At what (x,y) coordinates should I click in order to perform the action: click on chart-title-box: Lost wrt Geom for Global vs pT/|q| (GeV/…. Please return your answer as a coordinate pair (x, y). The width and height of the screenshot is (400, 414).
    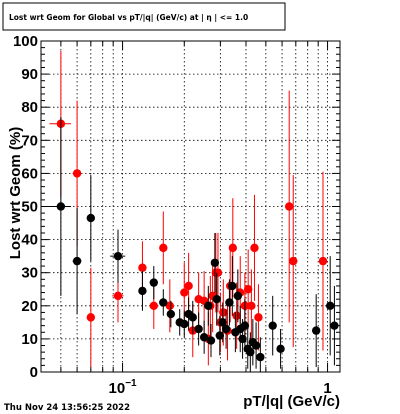
    Looking at the image, I should click on (144, 16).